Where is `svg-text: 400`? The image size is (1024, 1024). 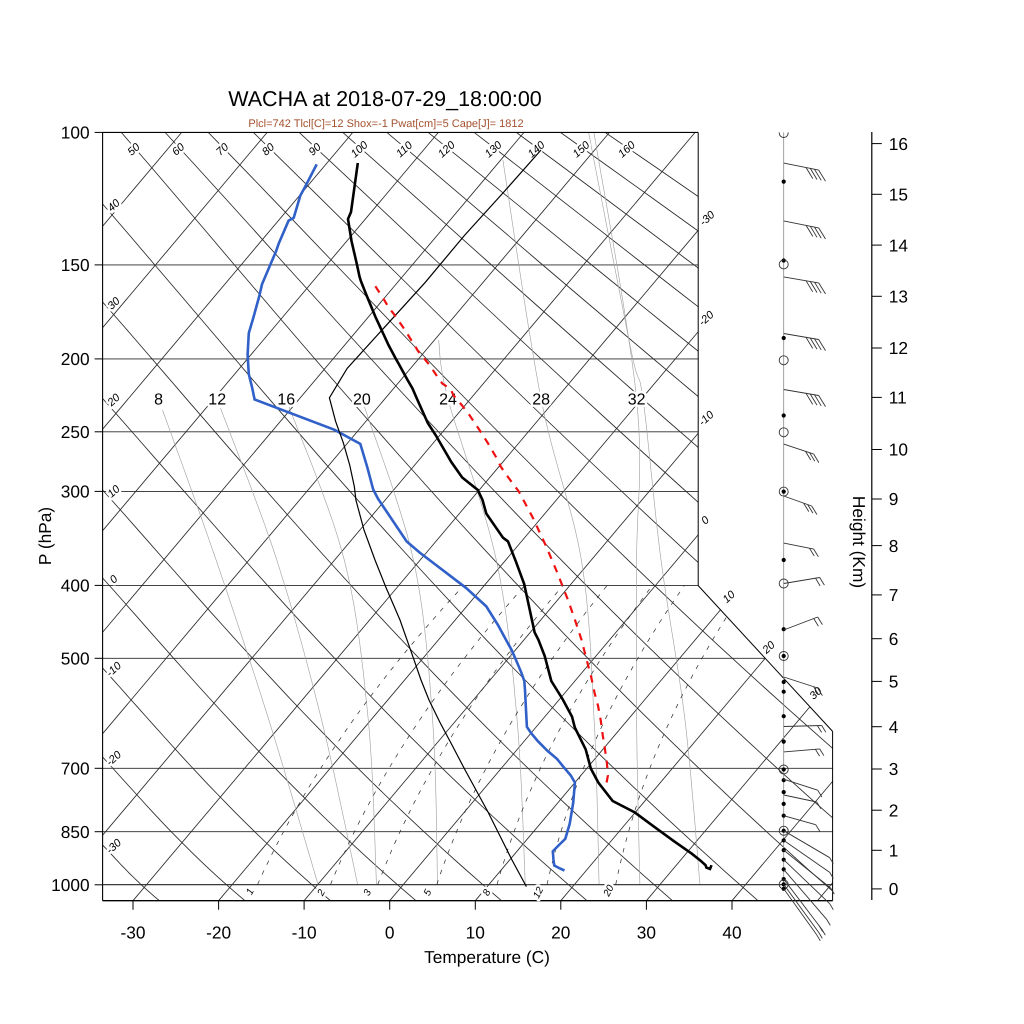 svg-text: 400 is located at coordinates (75, 586).